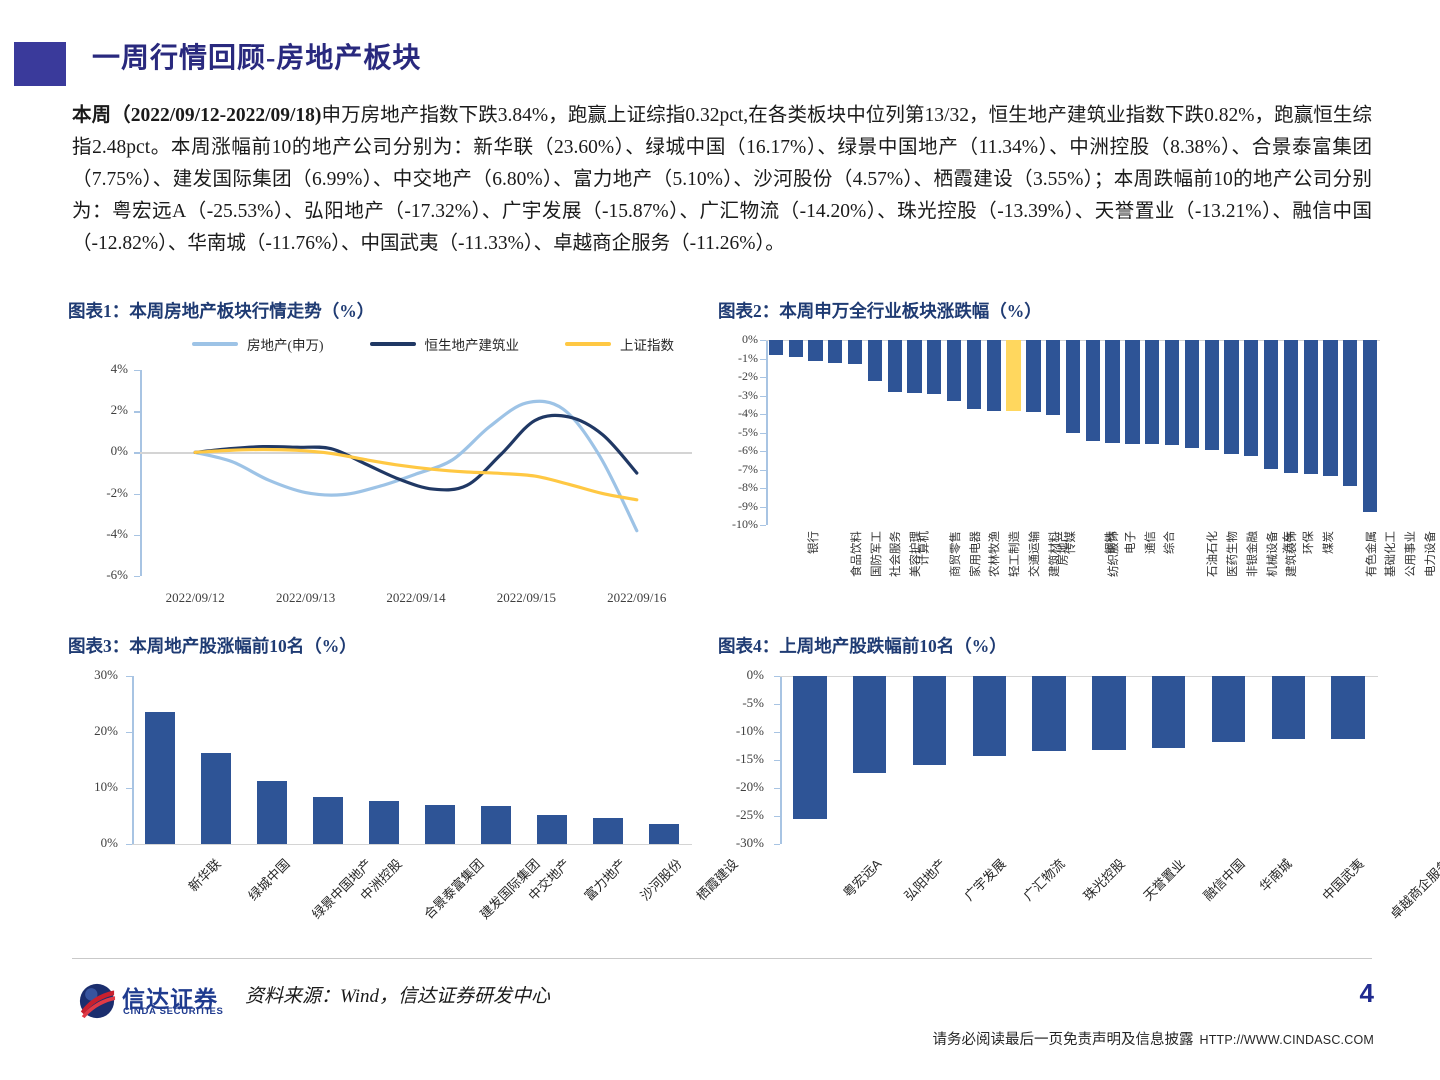  What do you see at coordinates (1391, 554) in the screenshot?
I see `chart2-x-tick-label: 基础化工` at bounding box center [1391, 554].